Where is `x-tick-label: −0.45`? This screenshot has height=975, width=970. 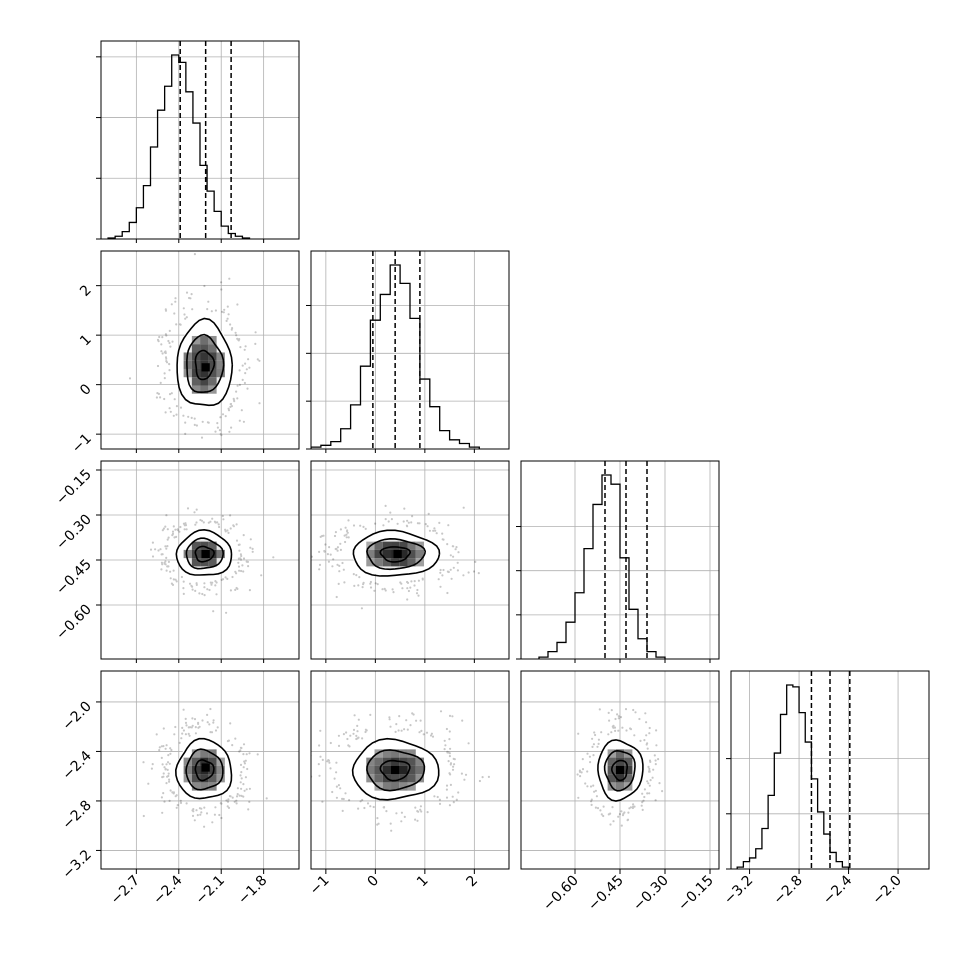 x-tick-label: −0.45 is located at coordinates (606, 894).